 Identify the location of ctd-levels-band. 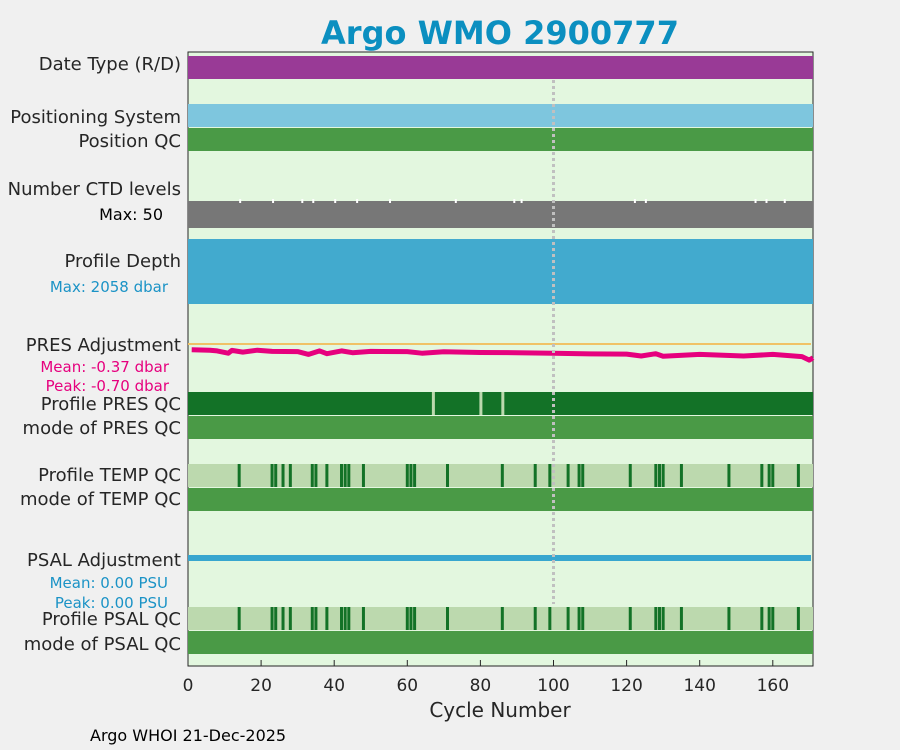
(500, 214).